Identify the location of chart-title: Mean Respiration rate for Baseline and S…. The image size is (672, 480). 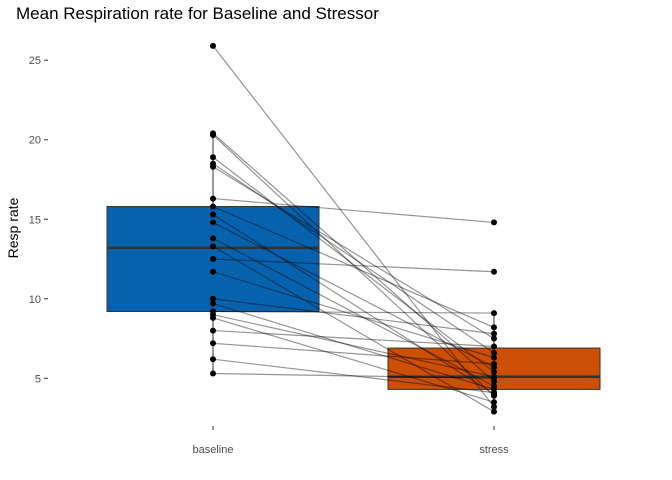
(197, 13).